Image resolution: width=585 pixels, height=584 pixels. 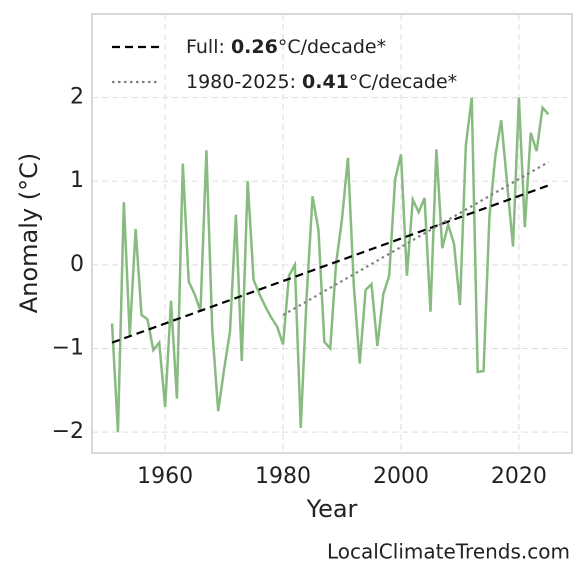 I want to click on source: LocalClimateTrends.com, so click(x=448, y=552).